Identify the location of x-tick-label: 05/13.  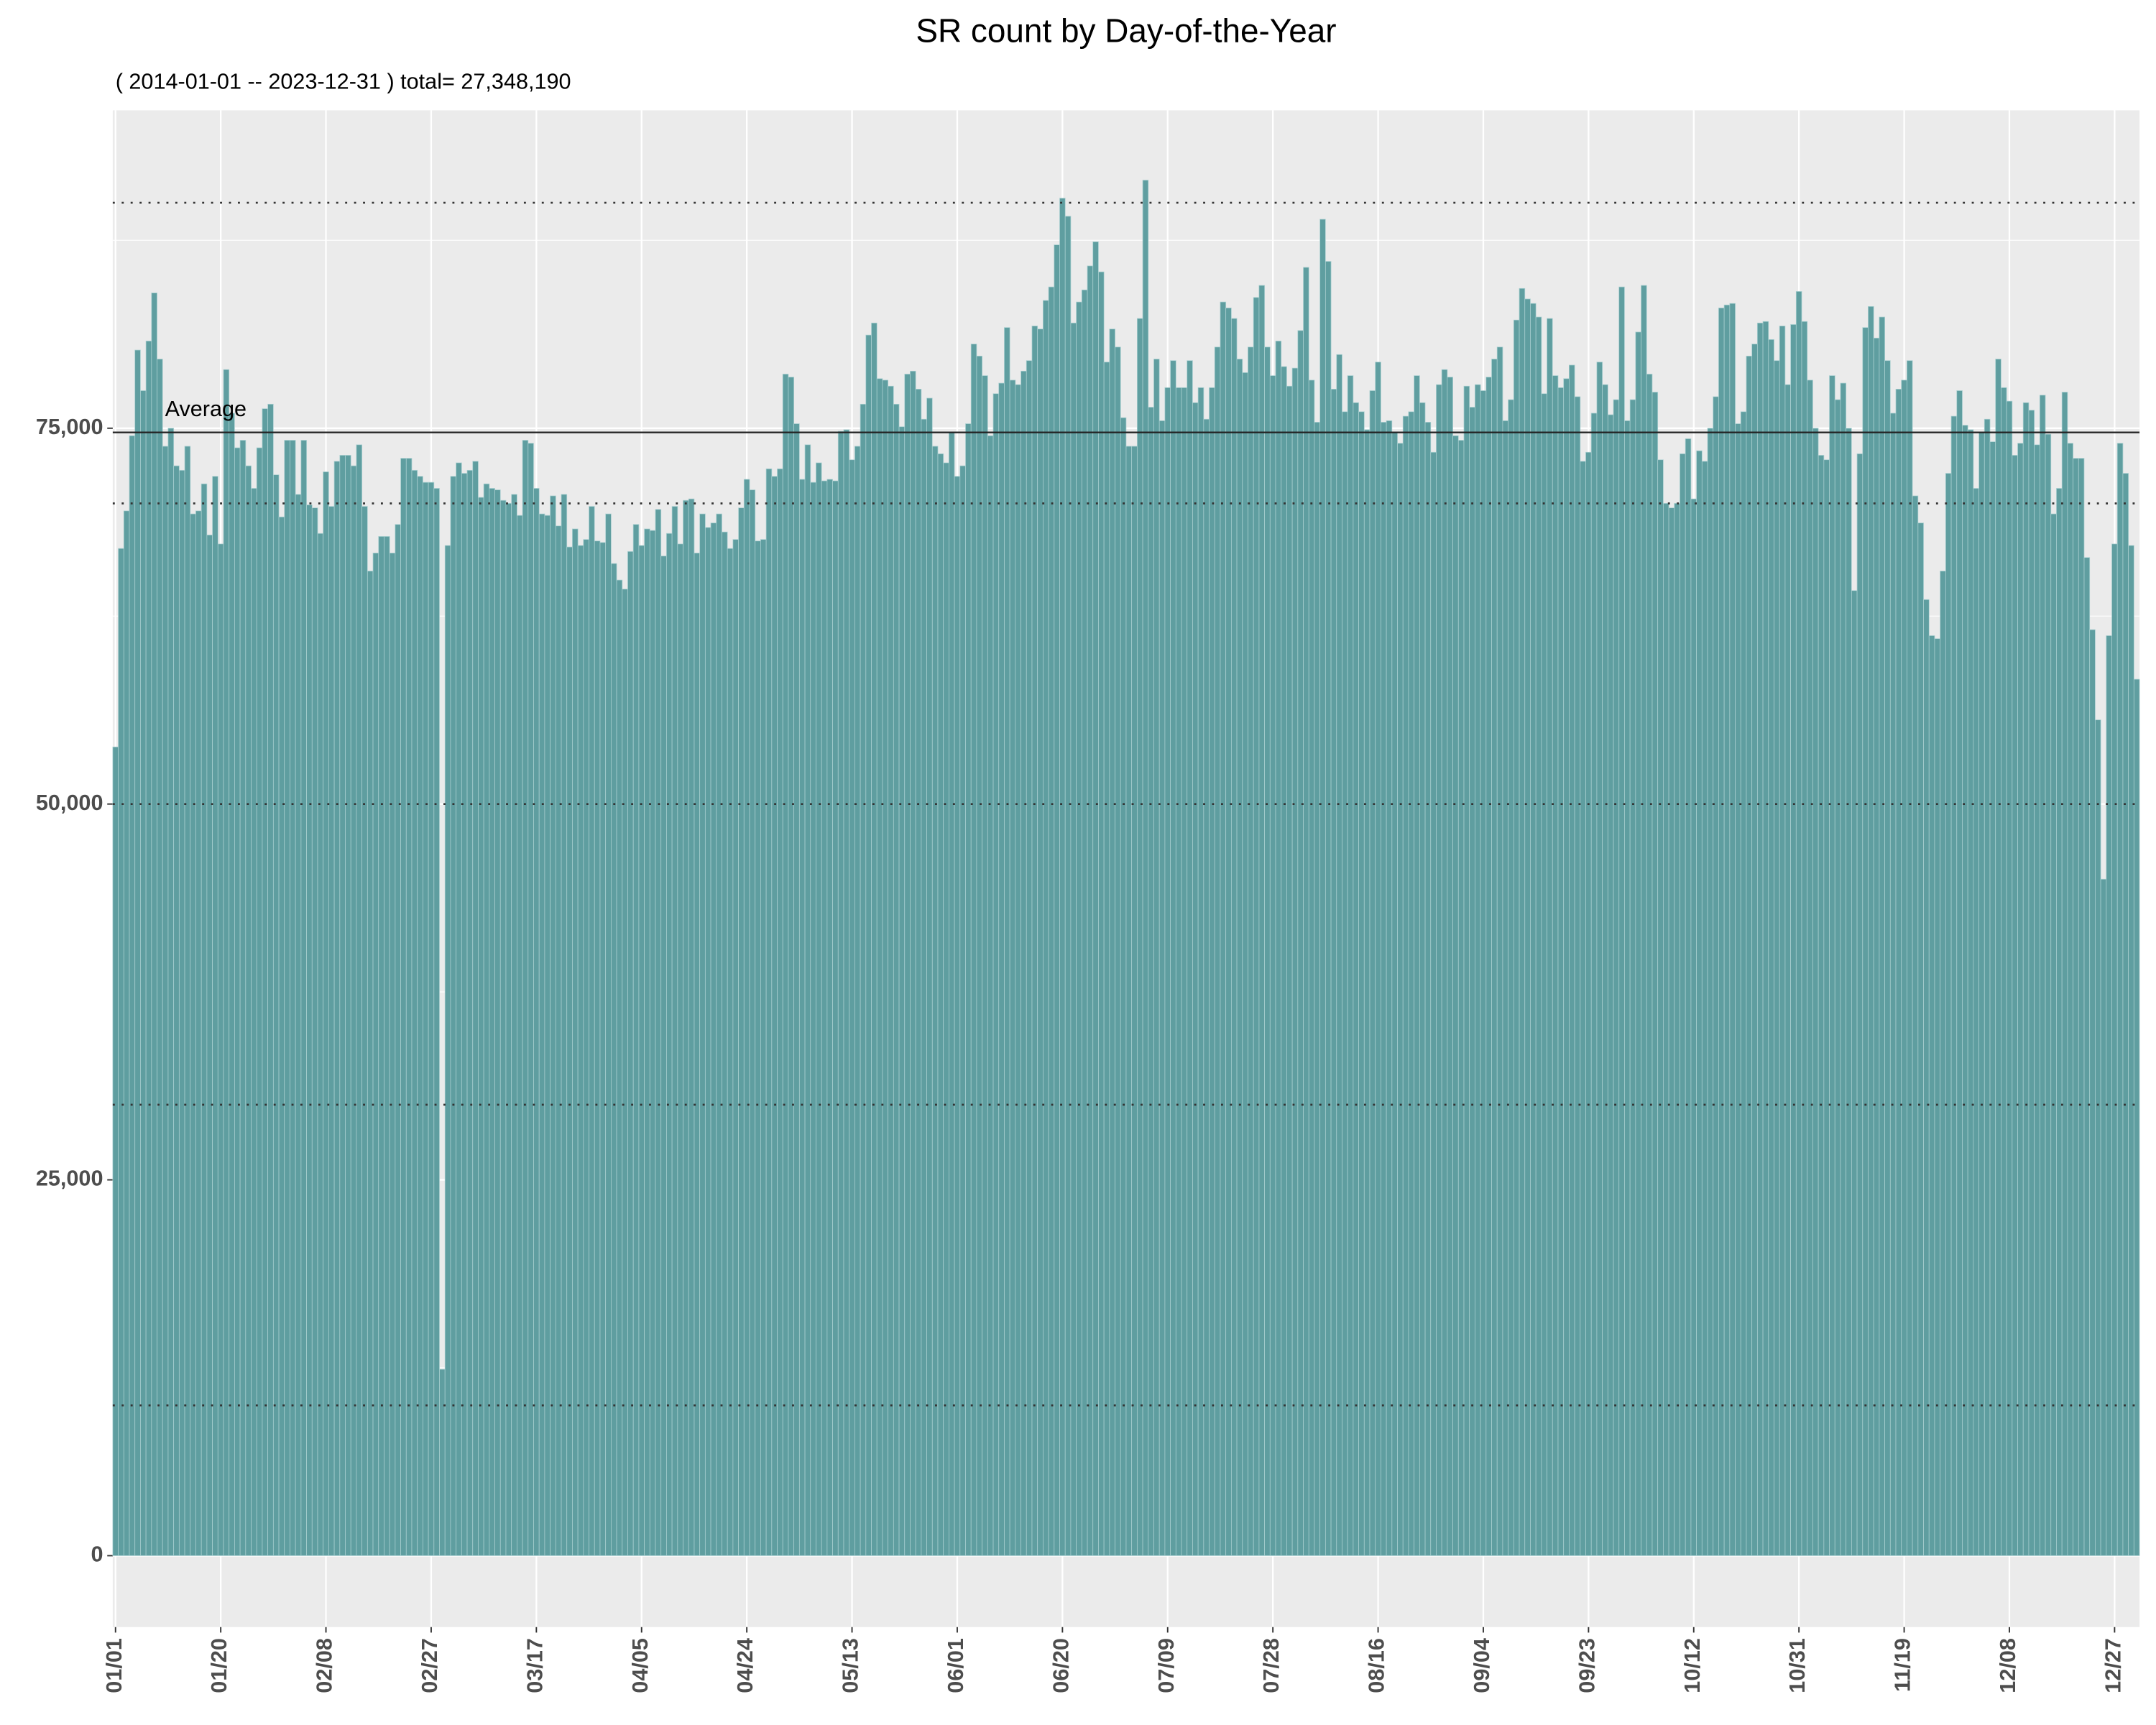
(851, 1665).